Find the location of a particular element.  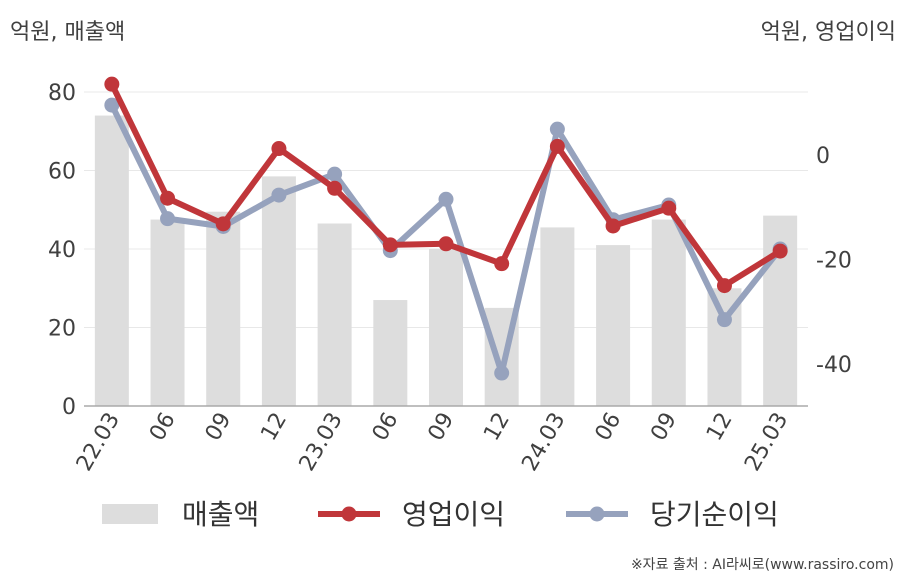

left-tick-label: 60 is located at coordinates (62, 172).